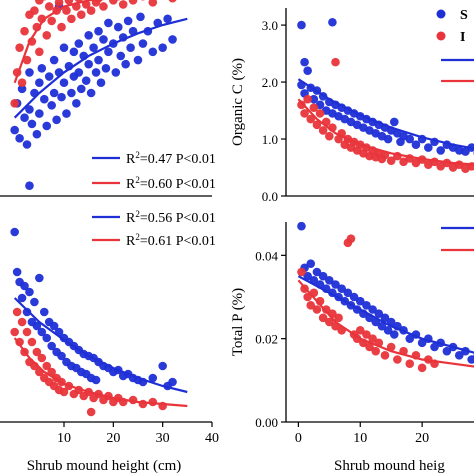 This screenshot has height=474, width=474. What do you see at coordinates (238, 102) in the screenshot?
I see `y-axis-label: Organic C (%)` at bounding box center [238, 102].